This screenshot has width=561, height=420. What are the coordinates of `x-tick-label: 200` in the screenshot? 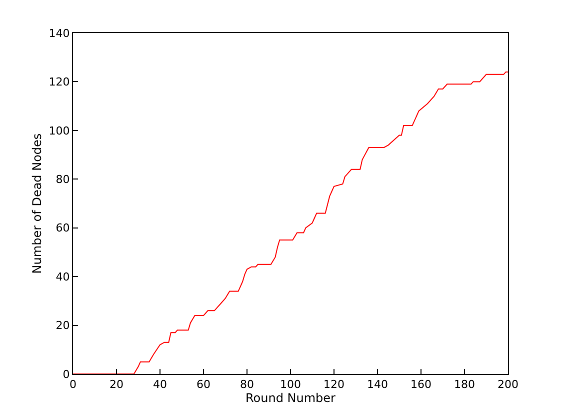 It's located at (508, 385).